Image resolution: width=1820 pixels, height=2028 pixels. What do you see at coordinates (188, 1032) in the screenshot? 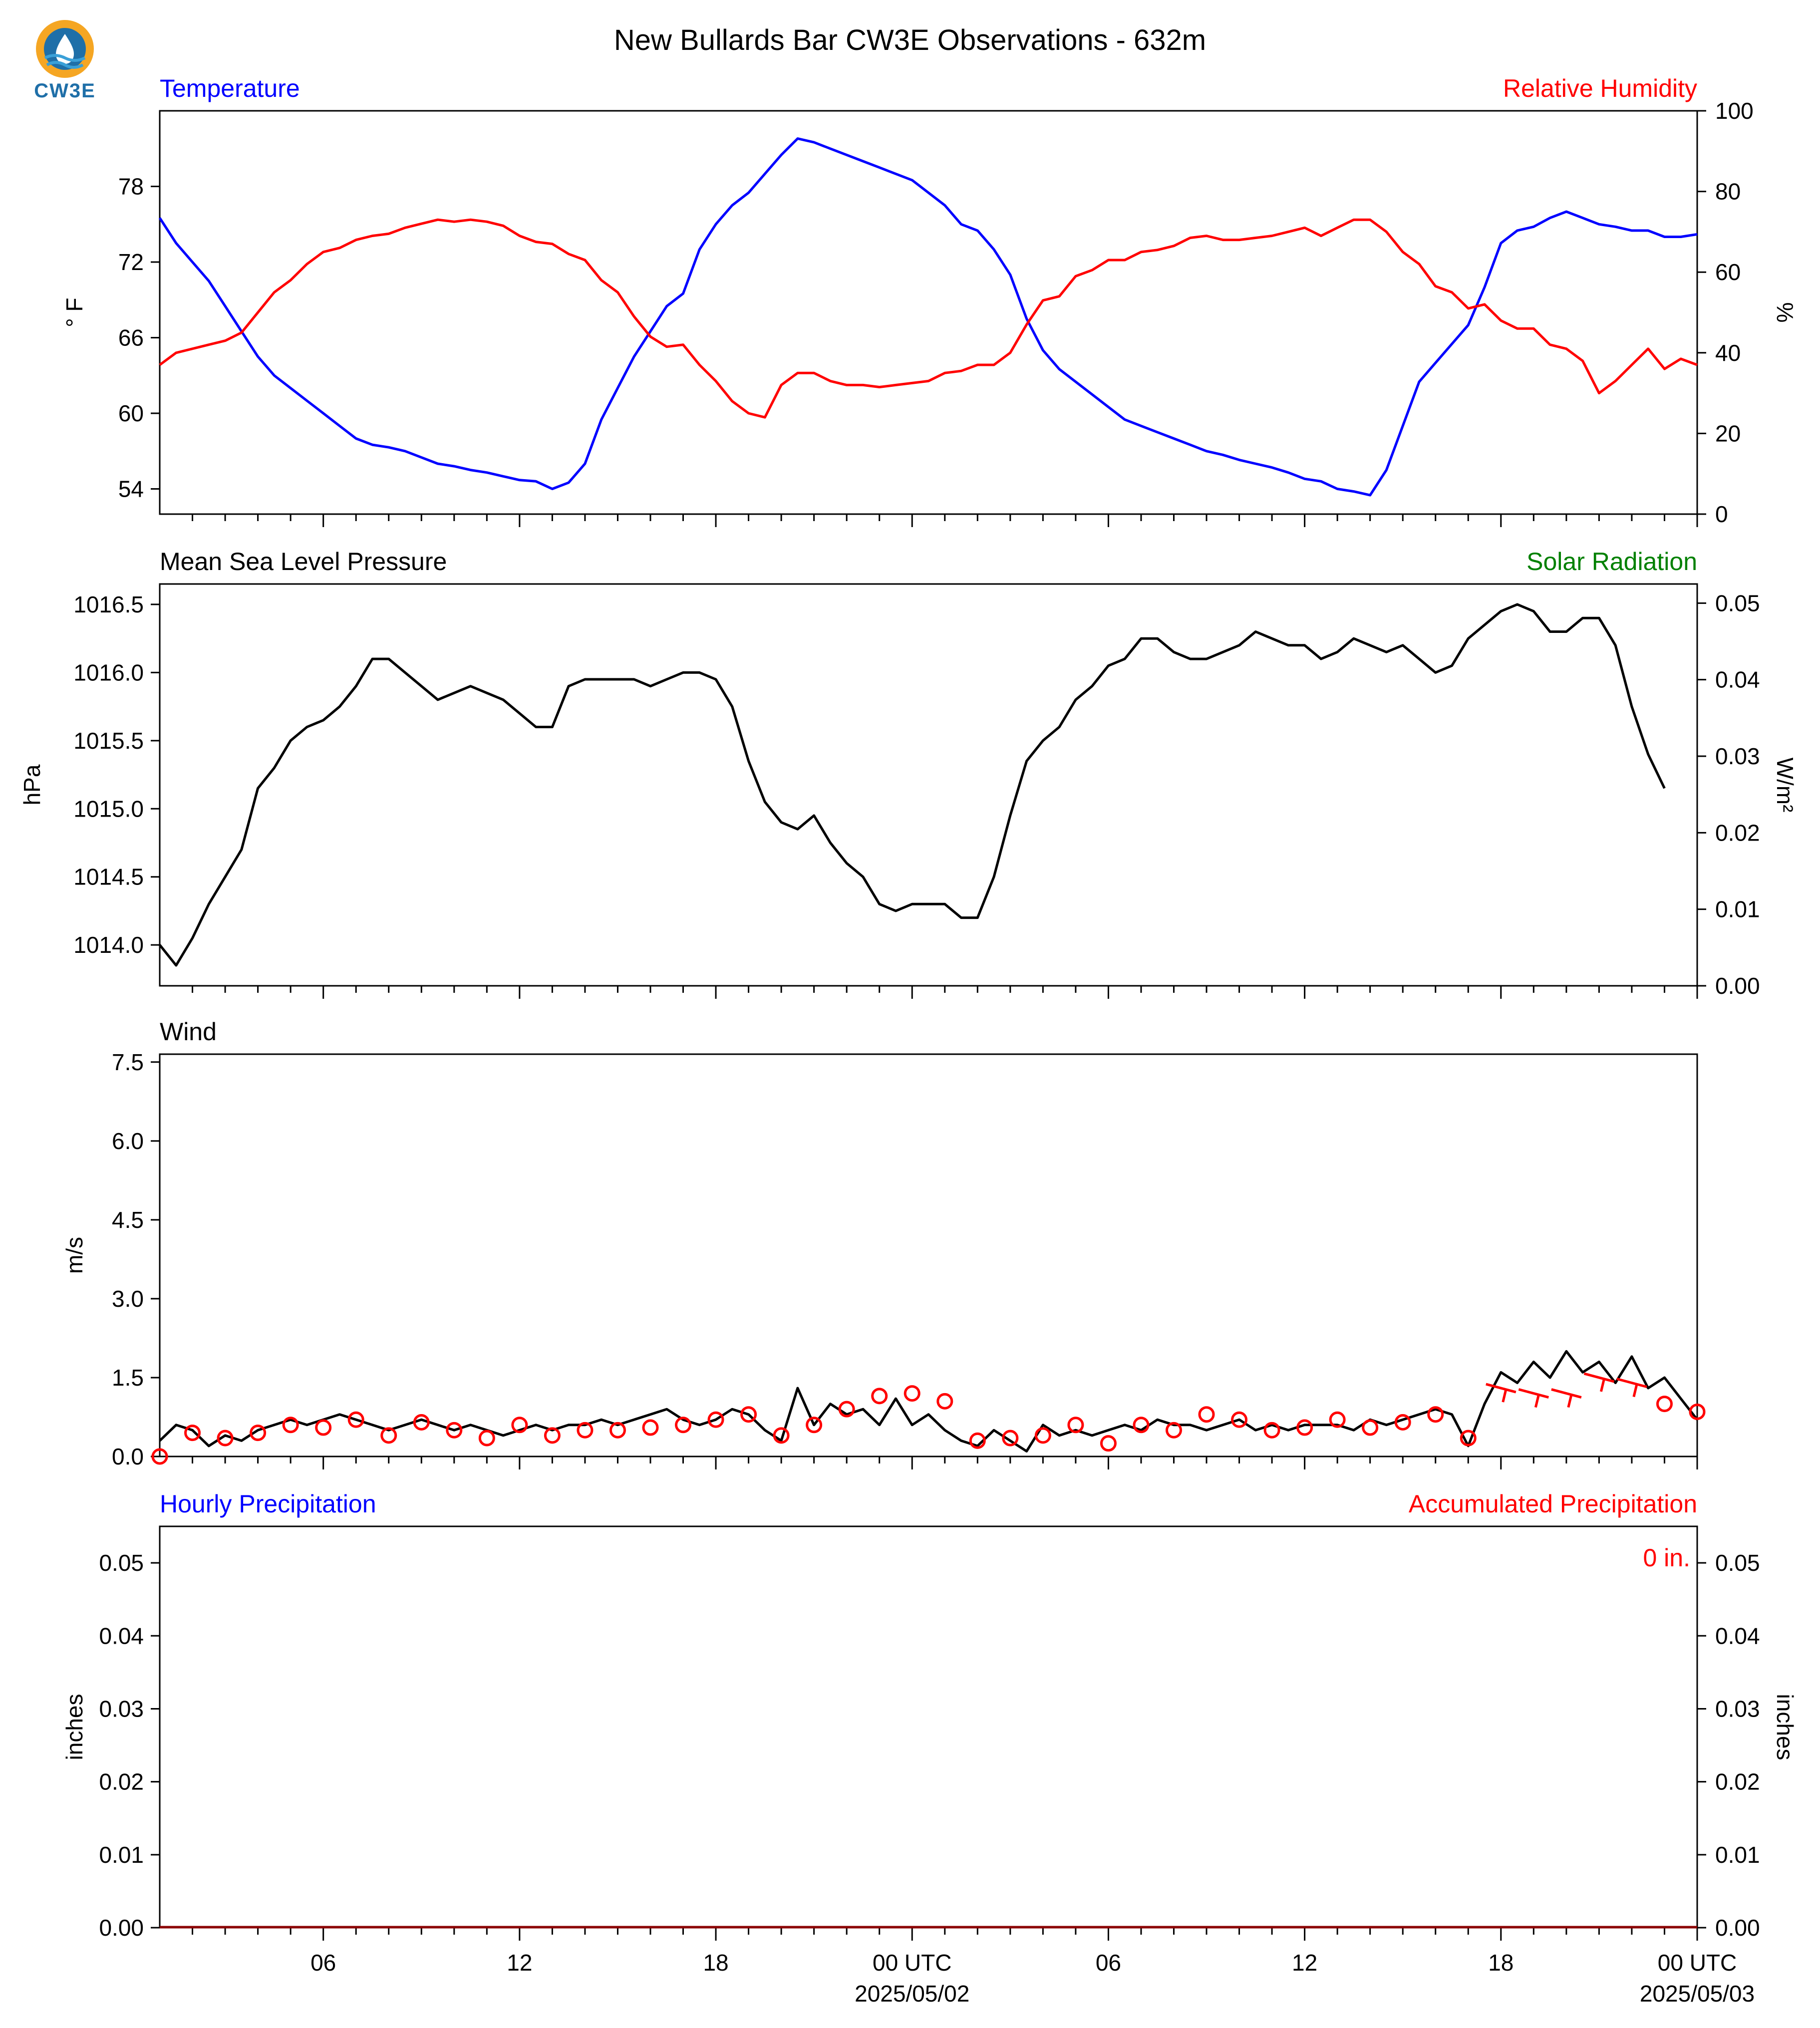
I see `panel-title-left: Wind` at bounding box center [188, 1032].